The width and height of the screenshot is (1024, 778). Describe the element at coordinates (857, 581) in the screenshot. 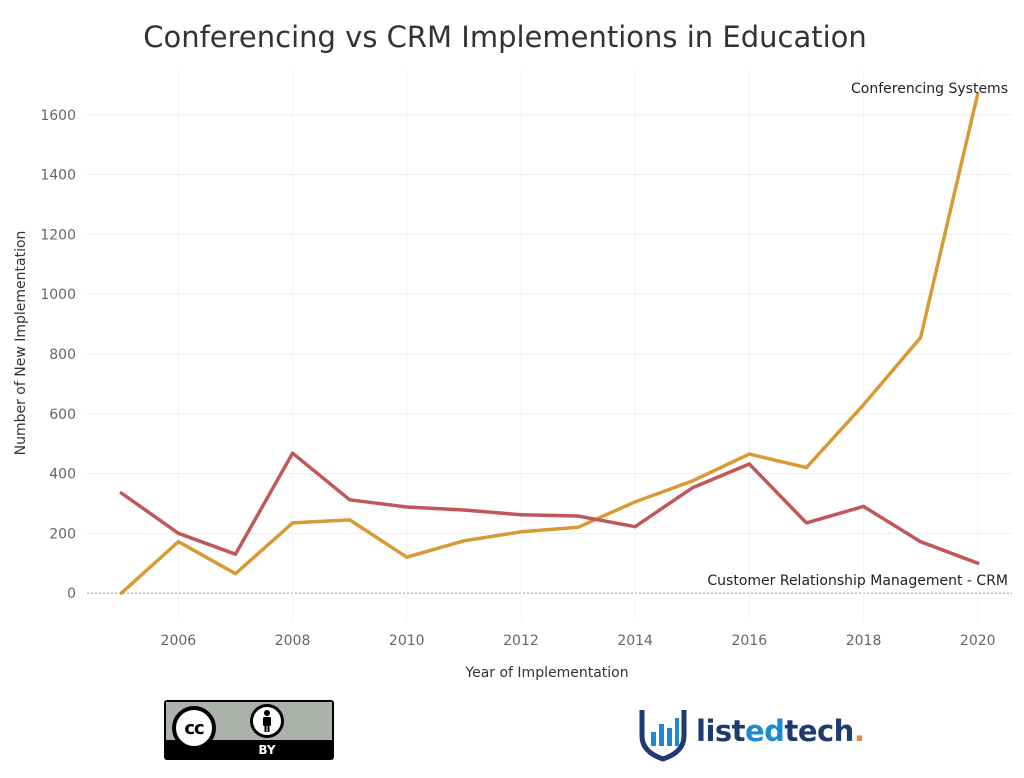

I see `series-label-crm: Customer Relationship Management - CRM` at that location.